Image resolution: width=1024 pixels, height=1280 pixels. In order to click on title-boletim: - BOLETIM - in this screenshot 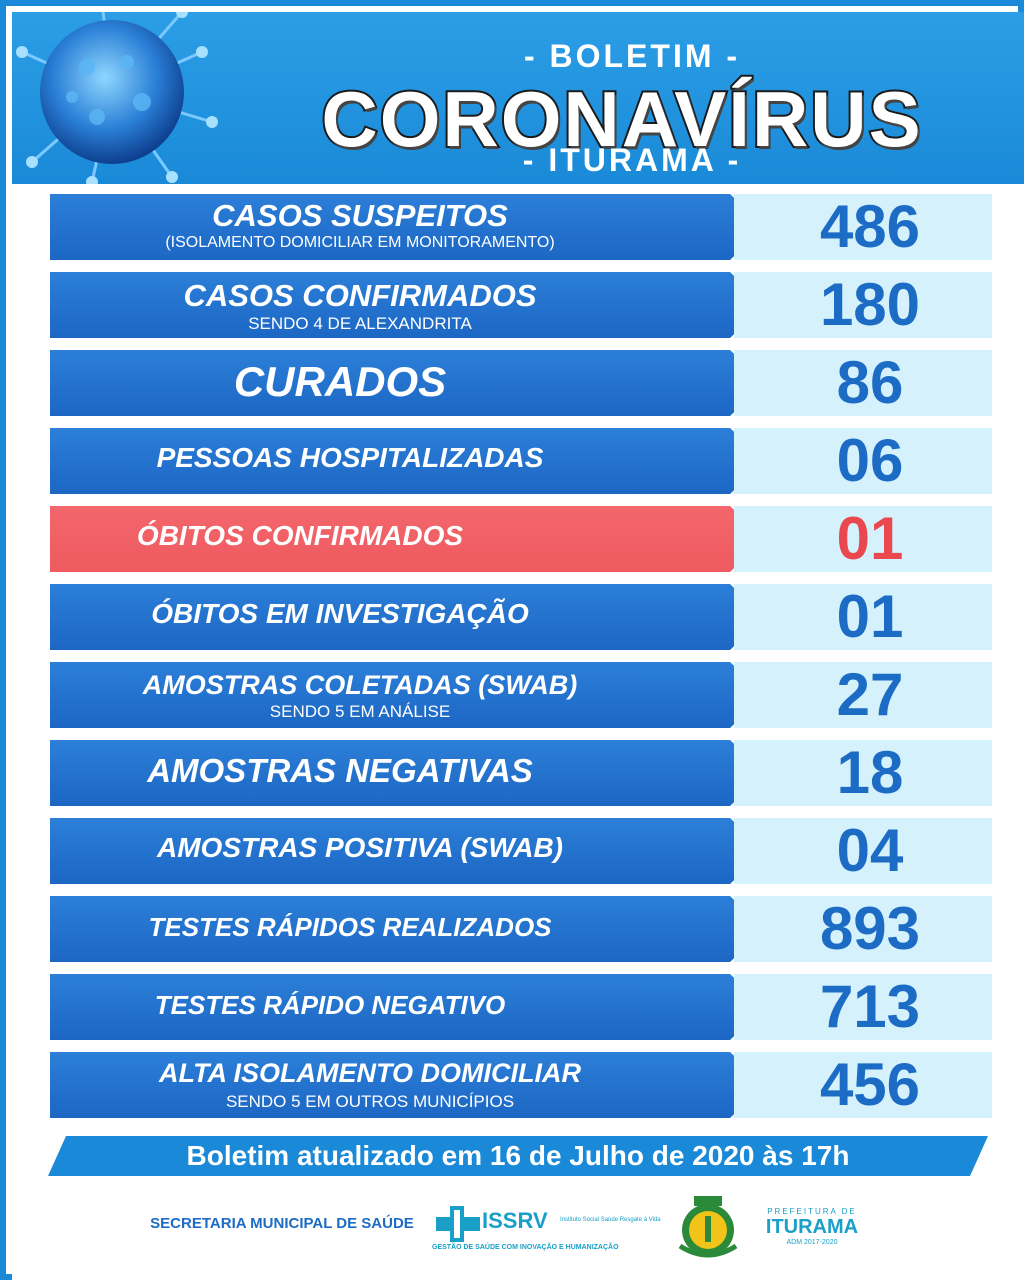, I will do `click(632, 56)`.